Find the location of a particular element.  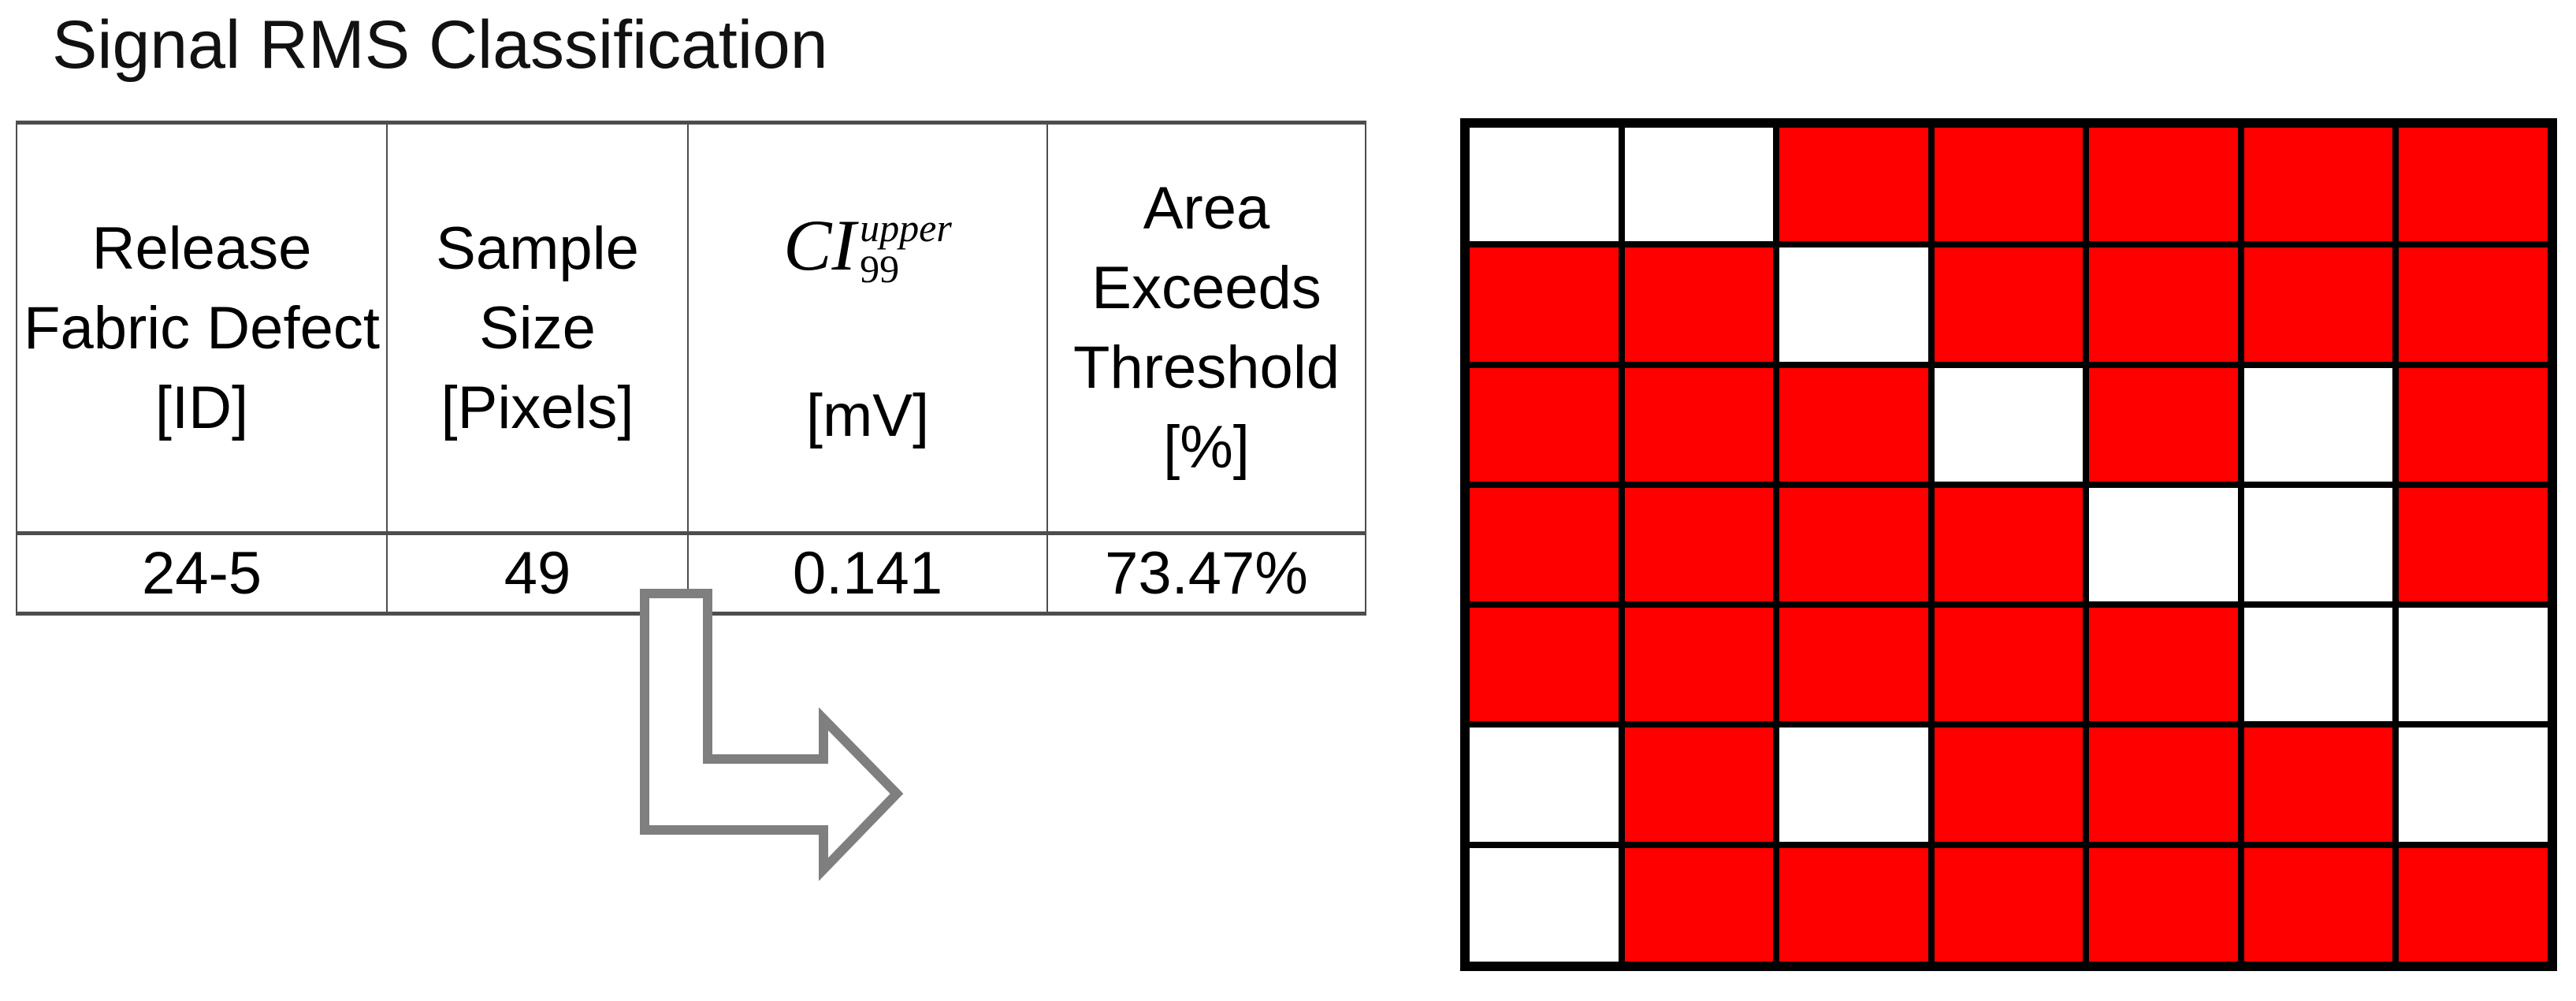

header-release-fabric-defect: Release Fabric Defect [ID] is located at coordinates (202, 328).